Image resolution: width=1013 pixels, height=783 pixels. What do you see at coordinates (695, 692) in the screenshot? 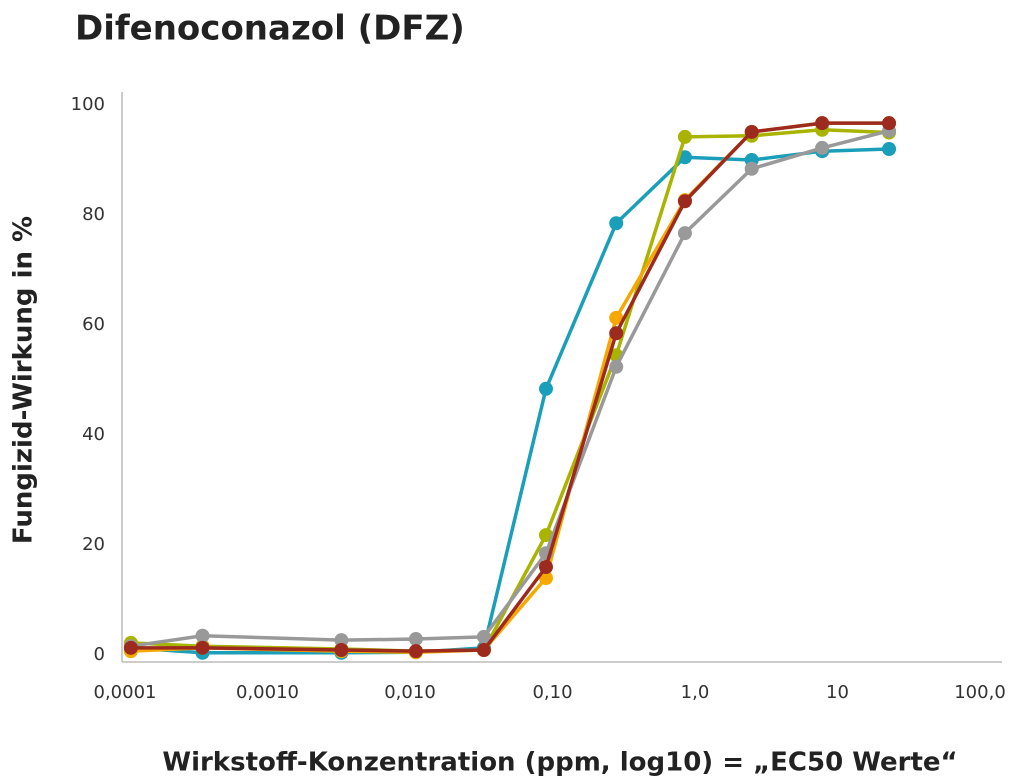
I see `x-tick-label: 1,0` at bounding box center [695, 692].